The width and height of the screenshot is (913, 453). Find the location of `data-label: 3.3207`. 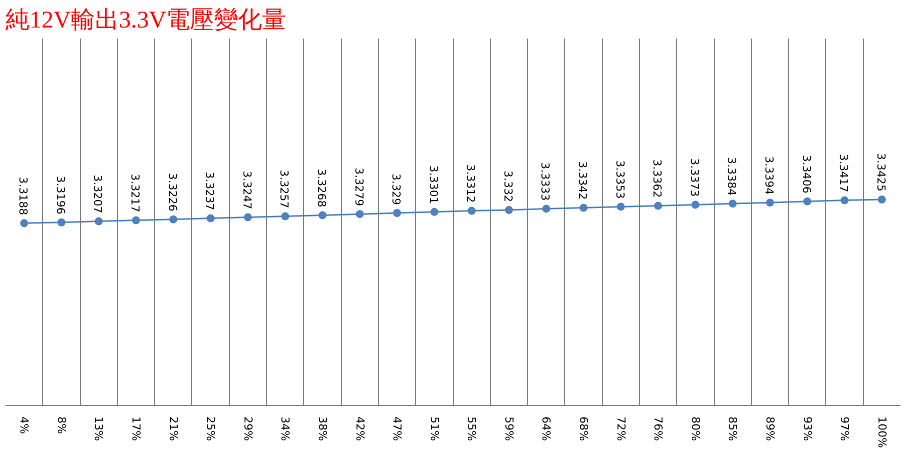

data-label: 3.3207 is located at coordinates (97, 194).